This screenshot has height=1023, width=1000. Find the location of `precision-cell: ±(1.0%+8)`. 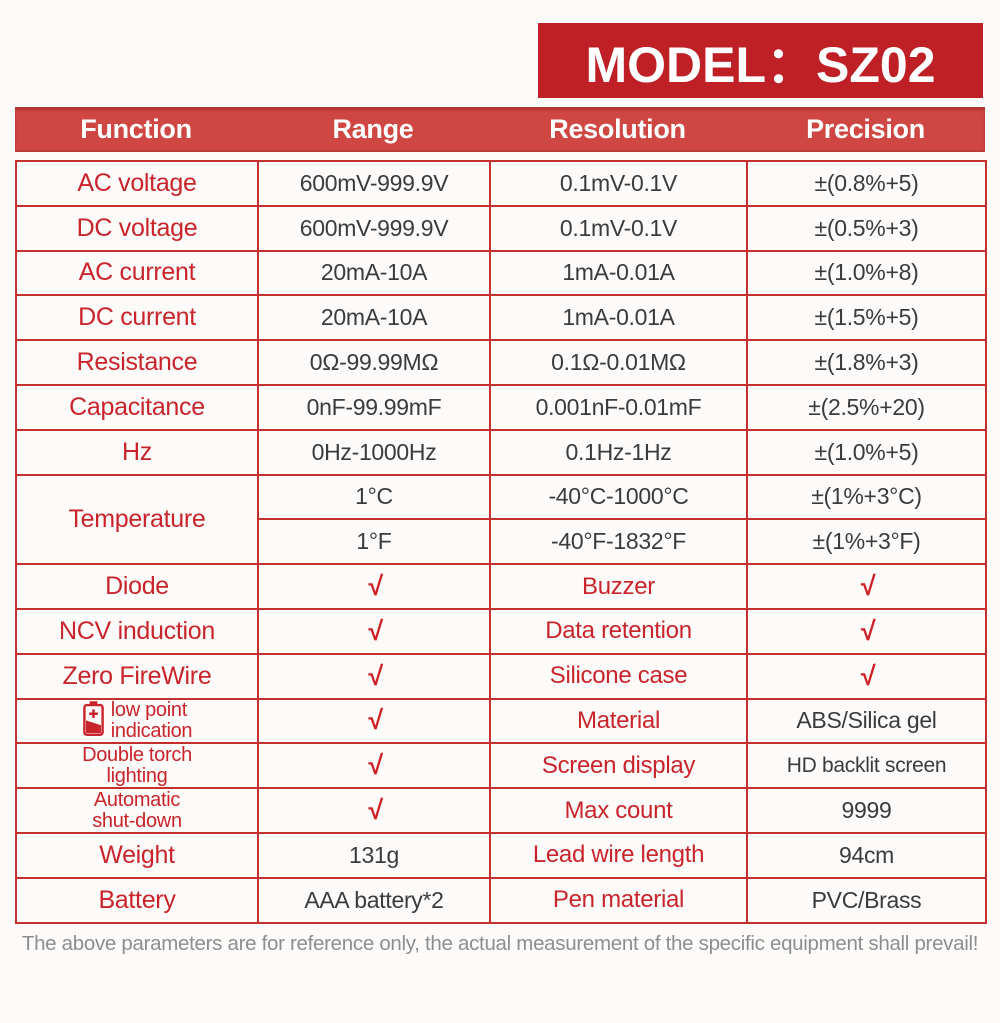

precision-cell: ±(1.0%+8) is located at coordinates (866, 273).